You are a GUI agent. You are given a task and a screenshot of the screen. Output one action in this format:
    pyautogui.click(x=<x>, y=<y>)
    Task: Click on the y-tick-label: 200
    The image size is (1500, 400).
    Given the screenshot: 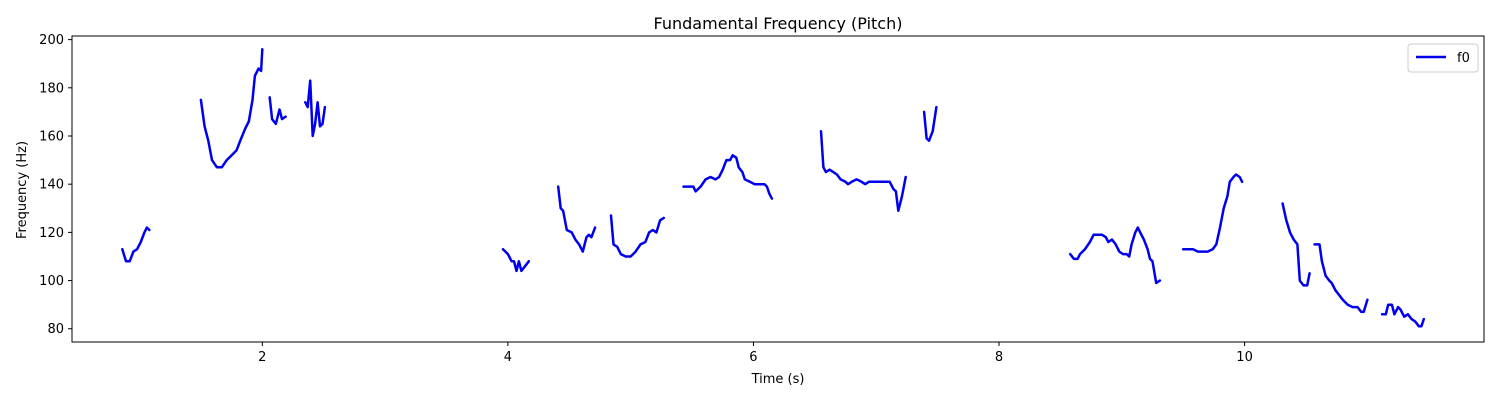 What is the action you would take?
    pyautogui.click(x=51, y=40)
    